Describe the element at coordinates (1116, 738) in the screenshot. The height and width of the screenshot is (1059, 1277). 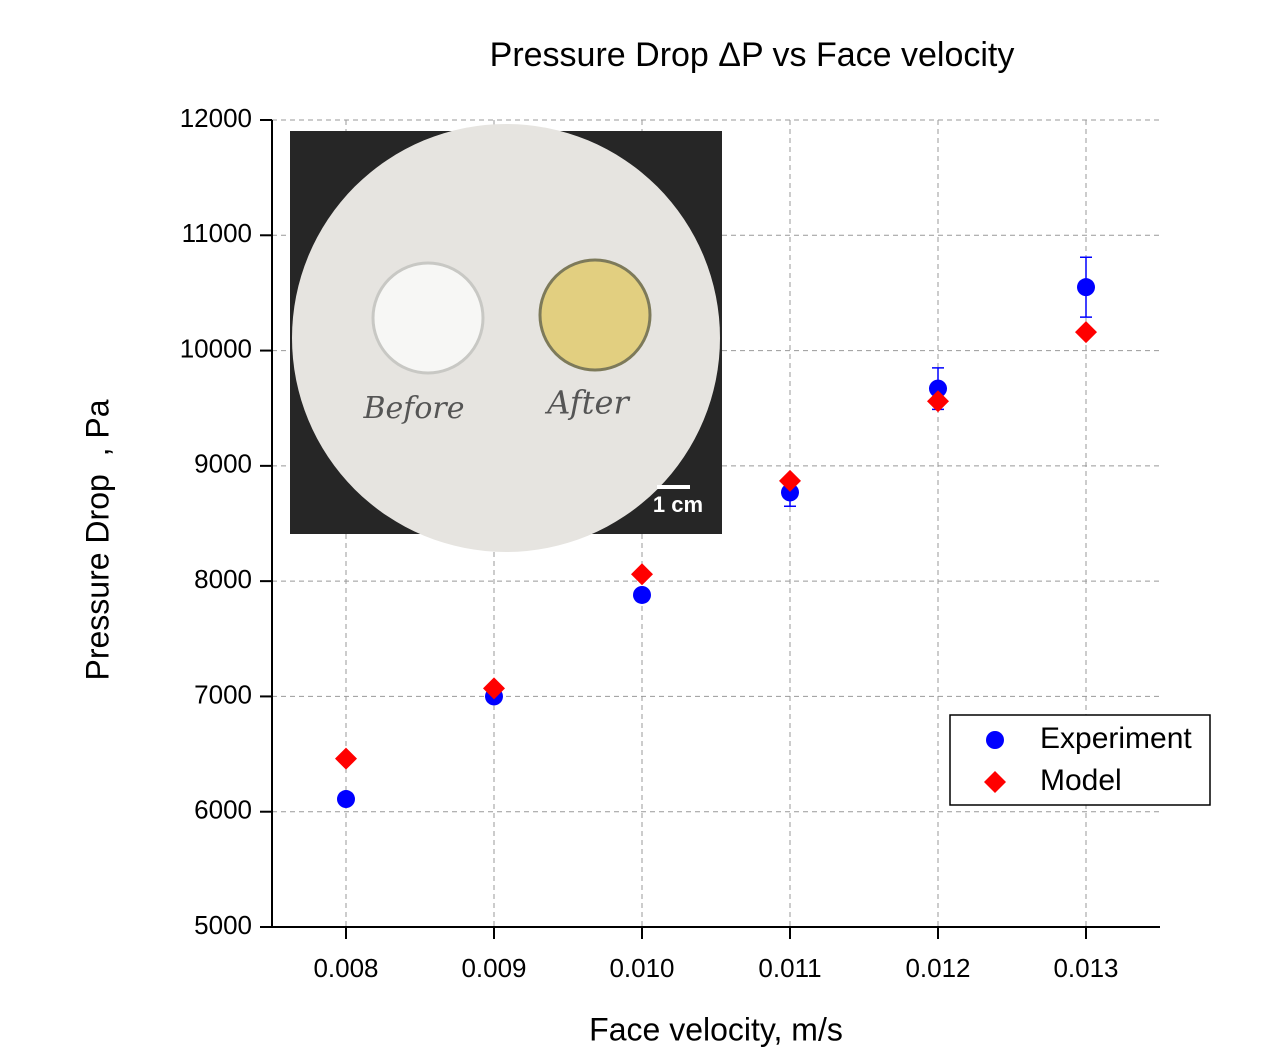
I see `legend-label: Experiment` at that location.